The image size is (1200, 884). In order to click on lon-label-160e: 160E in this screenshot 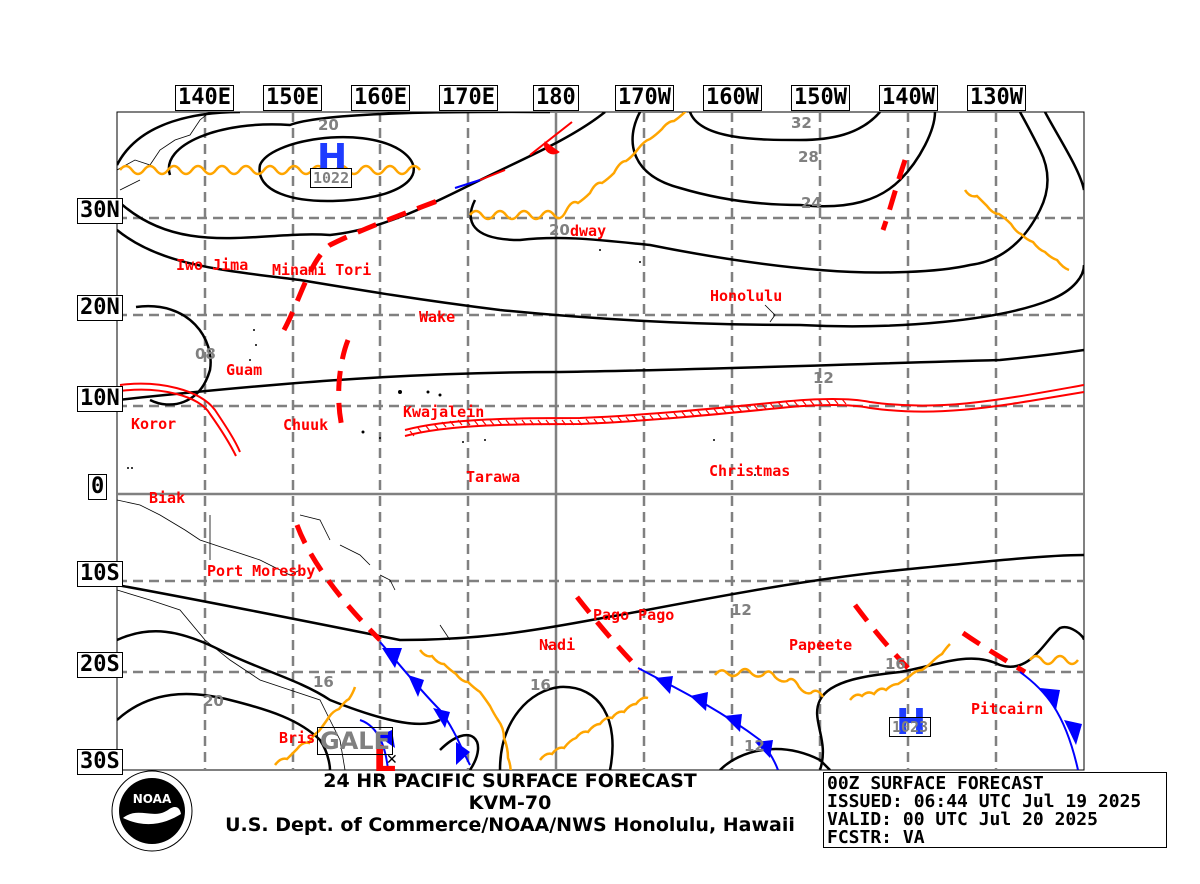, I will do `click(380, 98)`.